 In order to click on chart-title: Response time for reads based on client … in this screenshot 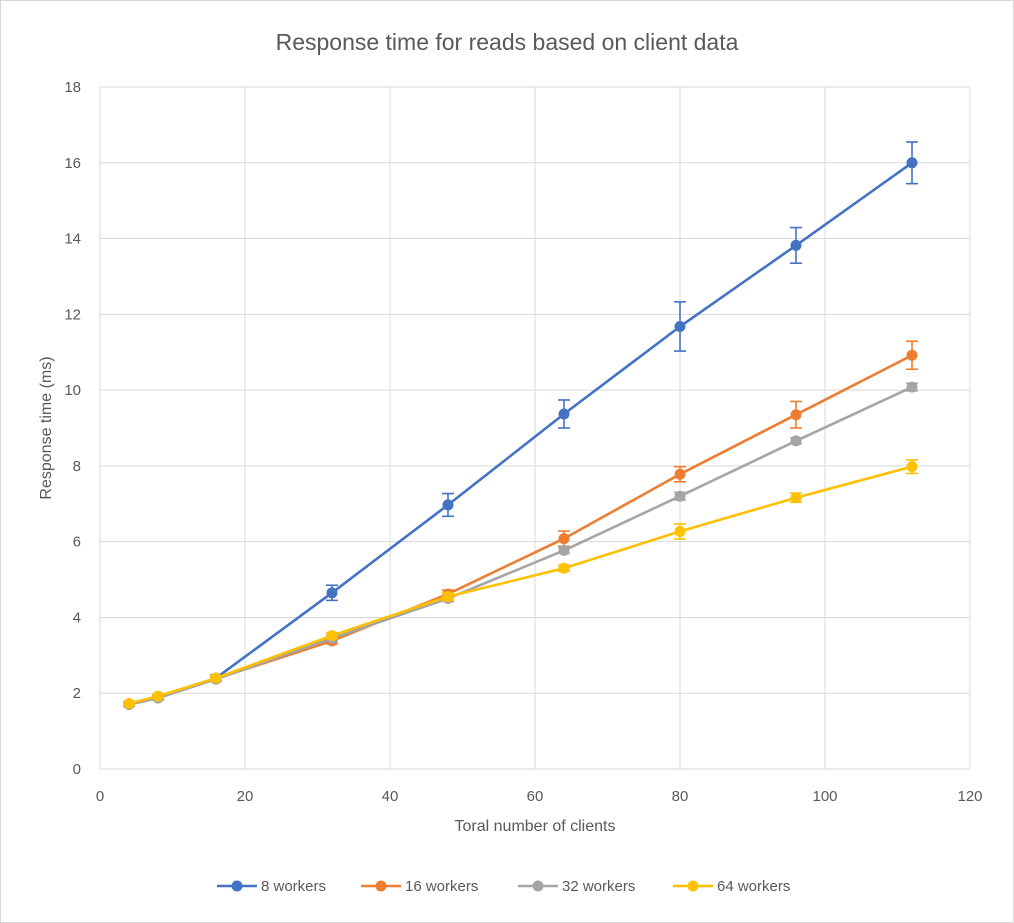, I will do `click(507, 42)`.